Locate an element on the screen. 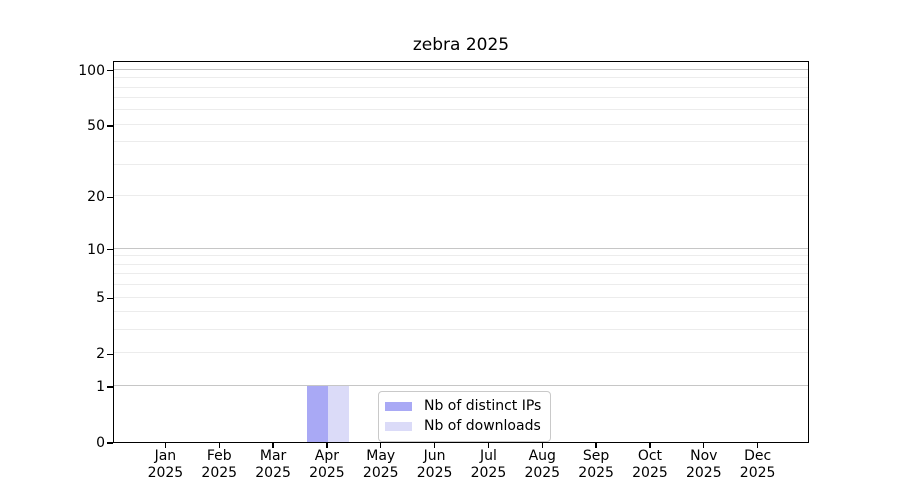  y-tick-label: 0 is located at coordinates (100, 443).